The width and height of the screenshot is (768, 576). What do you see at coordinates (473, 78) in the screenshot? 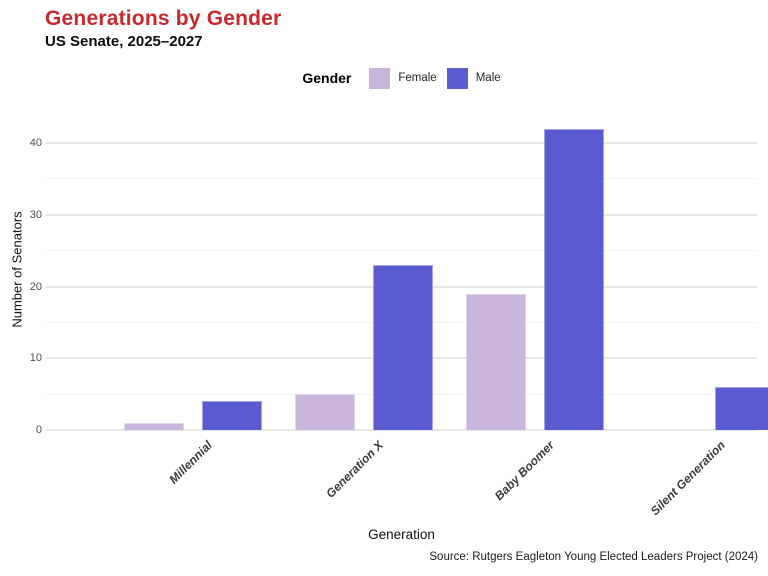
I see `legend-item-male: Male` at bounding box center [473, 78].